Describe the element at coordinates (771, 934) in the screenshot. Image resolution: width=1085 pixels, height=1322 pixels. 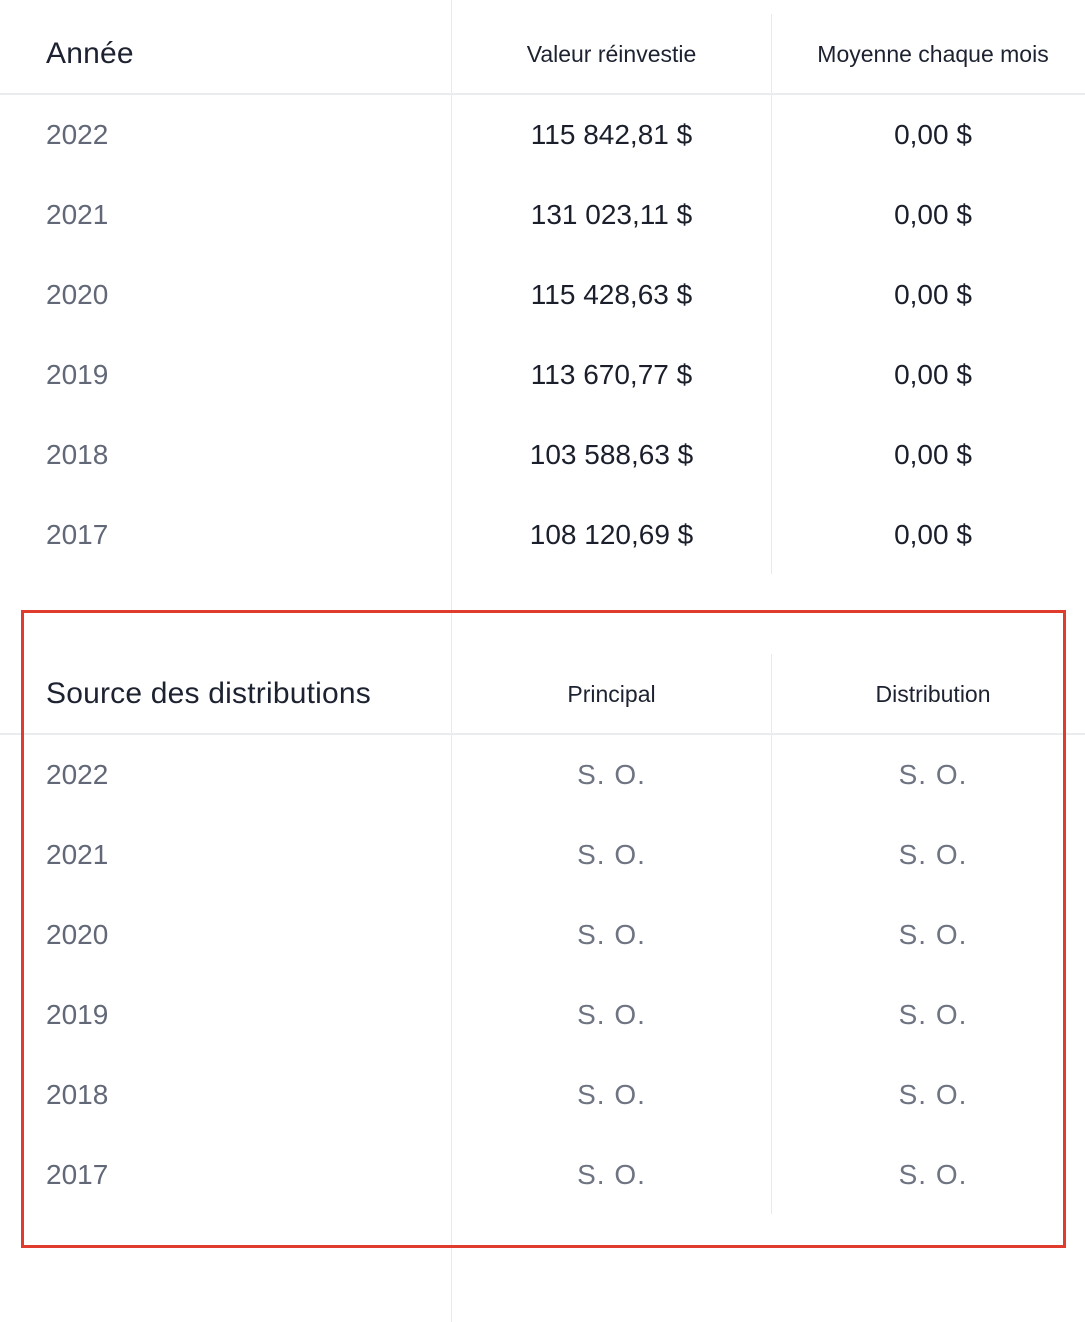
I see `column-divider-2-bottom` at that location.